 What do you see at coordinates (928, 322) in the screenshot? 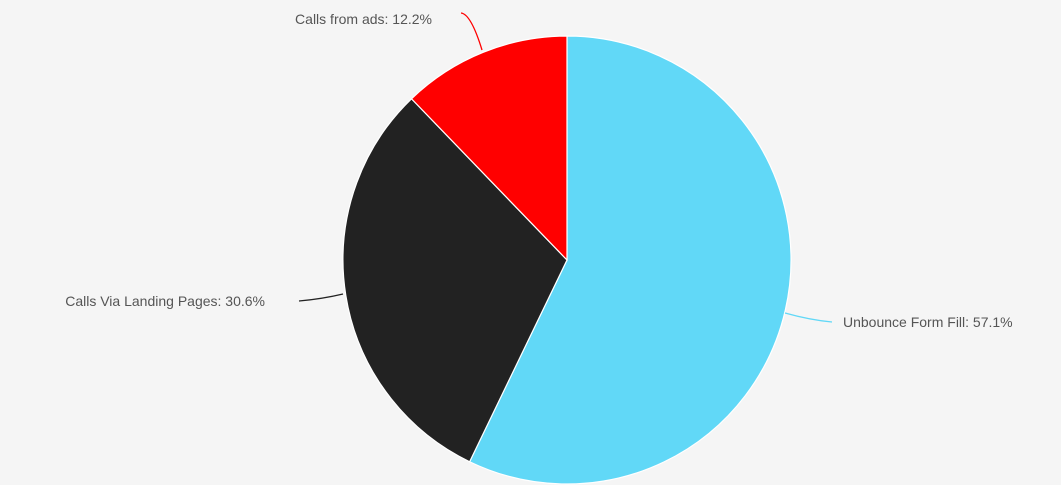
I see `slice-label-unbounce-form-fill: Unbounce Form Fill: 57.1%` at bounding box center [928, 322].